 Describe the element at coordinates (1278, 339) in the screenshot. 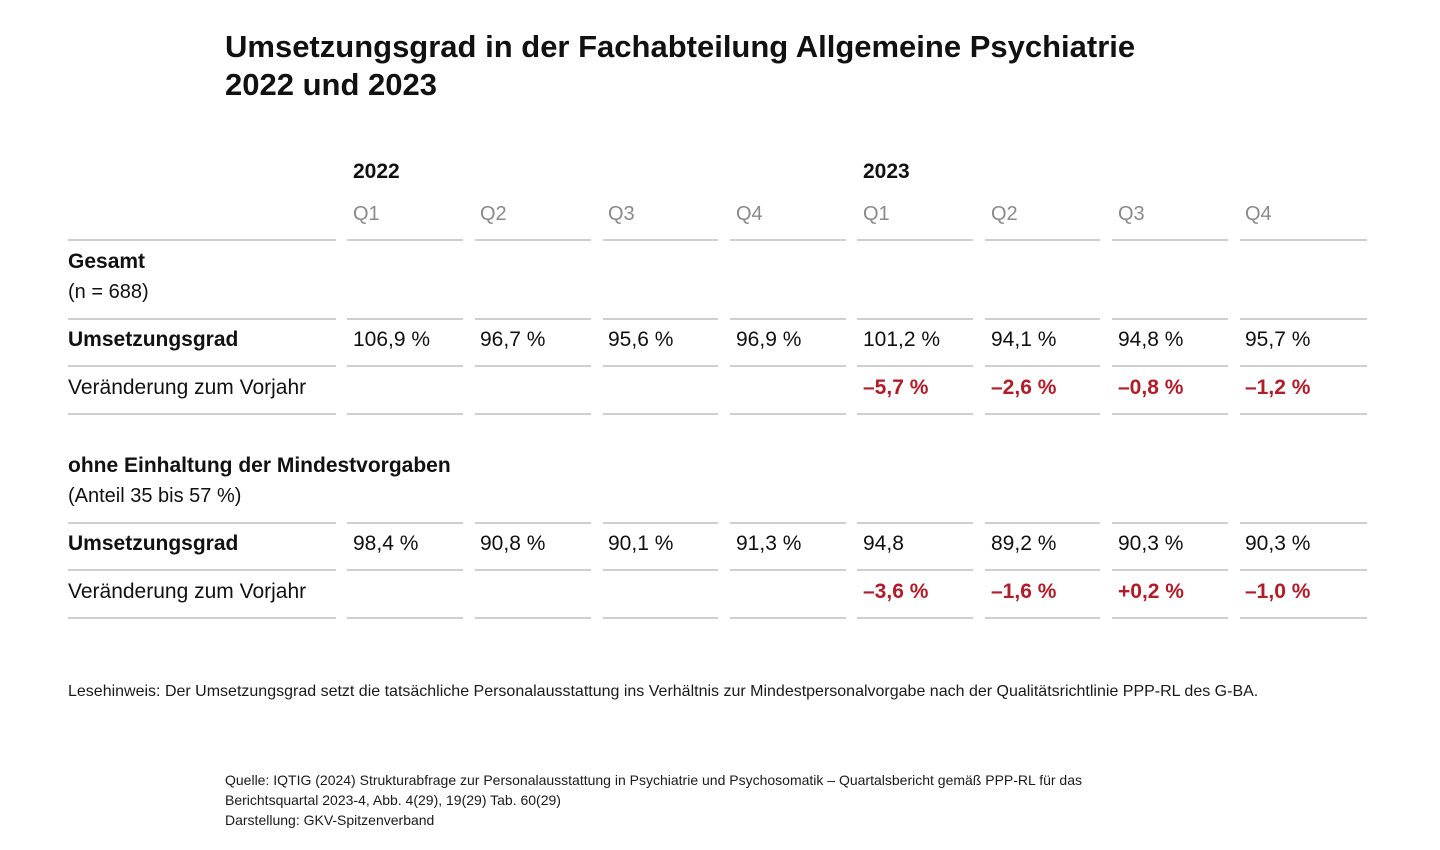

I see `table-cell: 95,7 %` at that location.